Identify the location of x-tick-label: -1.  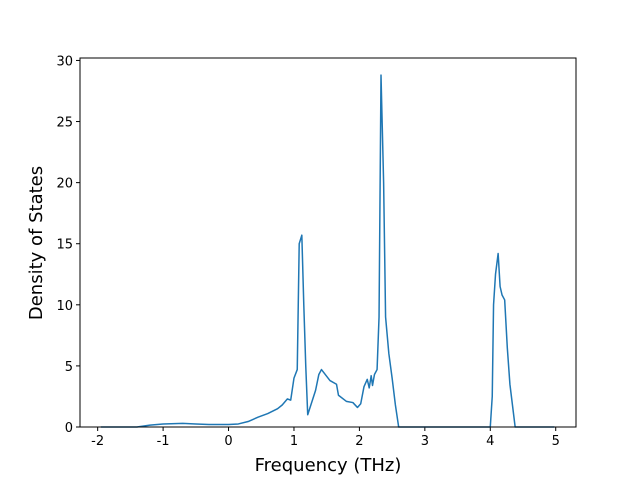
(163, 441).